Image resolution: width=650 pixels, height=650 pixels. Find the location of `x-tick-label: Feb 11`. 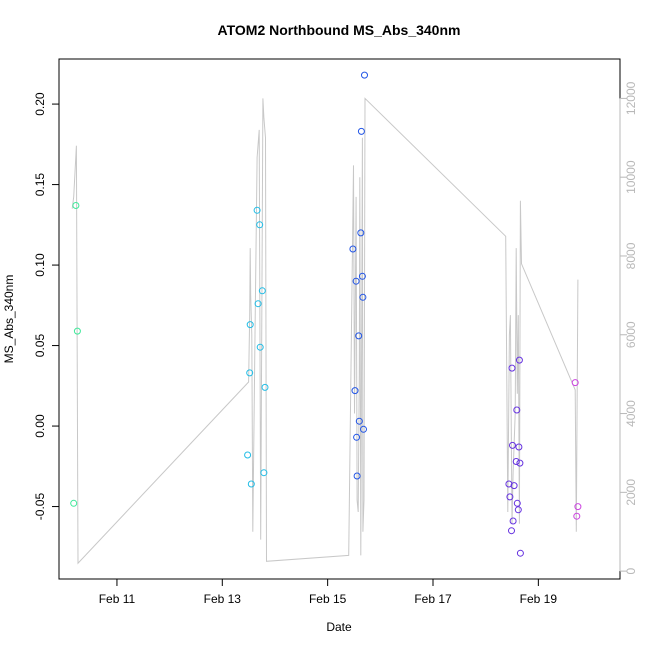

x-tick-label: Feb 11 is located at coordinates (117, 599).